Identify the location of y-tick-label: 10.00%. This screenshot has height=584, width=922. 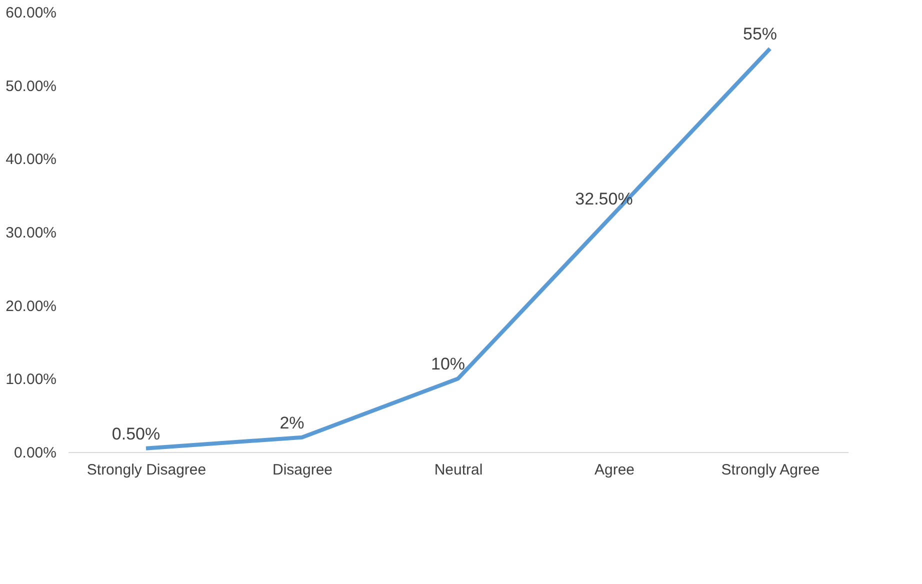
(31, 379).